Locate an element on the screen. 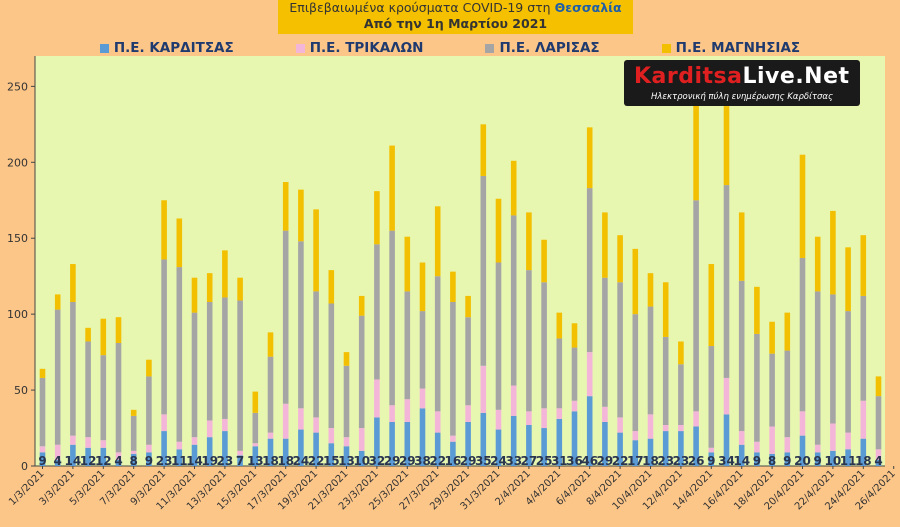 Image resolution: width=900 pixels, height=527 pixels. y-tick-label: 50 is located at coordinates (21, 390).